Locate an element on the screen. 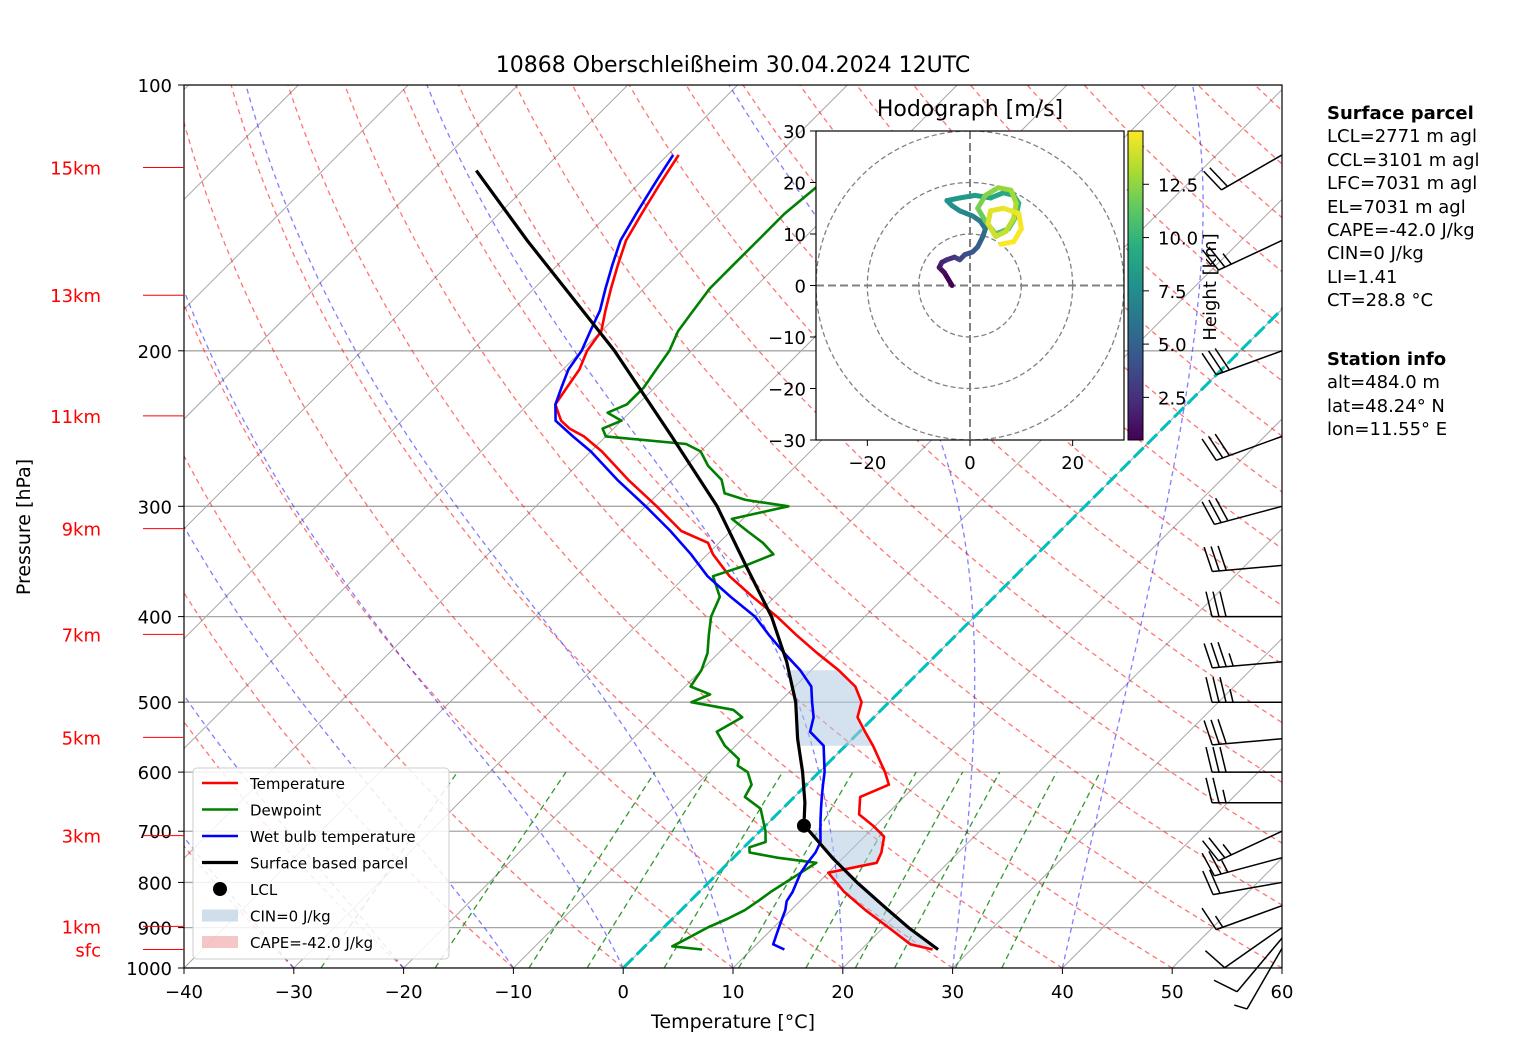 This screenshot has width=1517, height=1054. y-tick-label: 400 is located at coordinates (155, 618).